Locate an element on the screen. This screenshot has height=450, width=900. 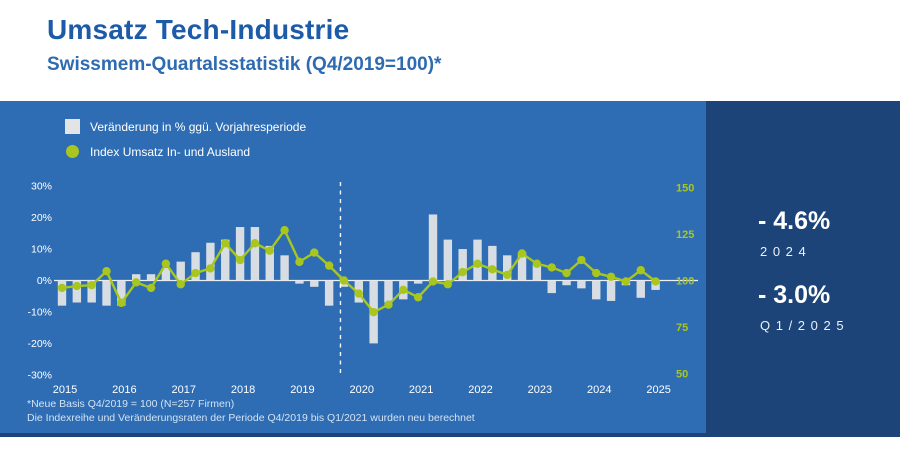
stat-2024-period: 2 0 2 4 is located at coordinates (783, 251).